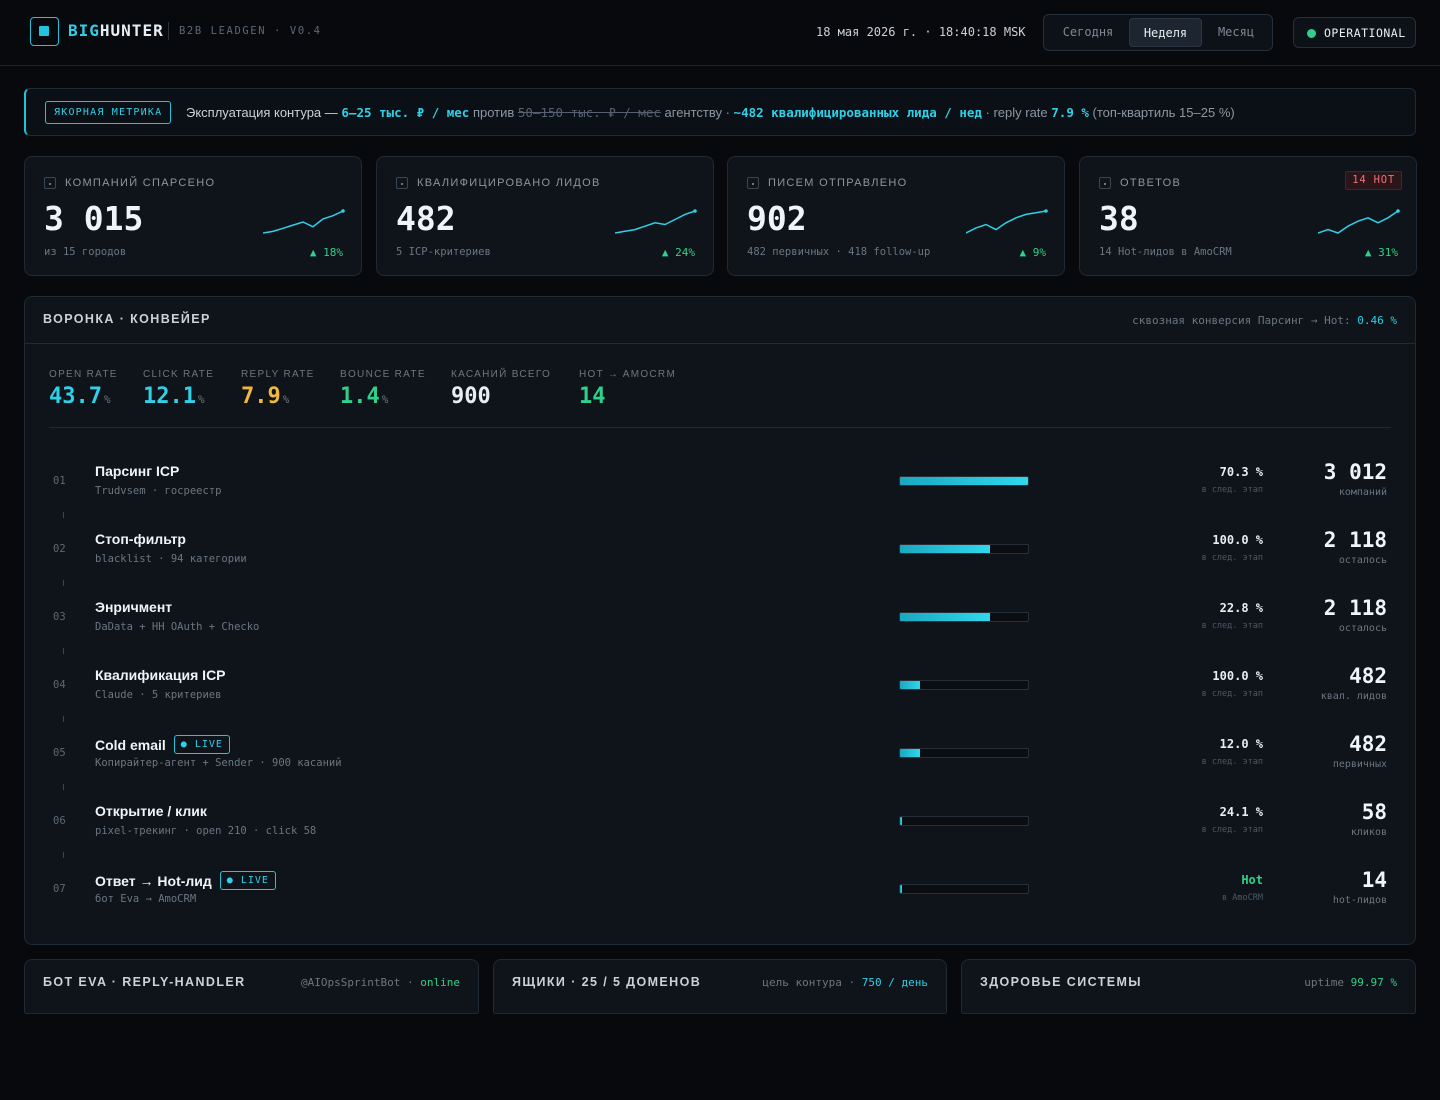  What do you see at coordinates (607, 982) in the screenshot?
I see `panel-title: ЯЩИКИ · 25 / 5 ДОМЕНОВ` at bounding box center [607, 982].